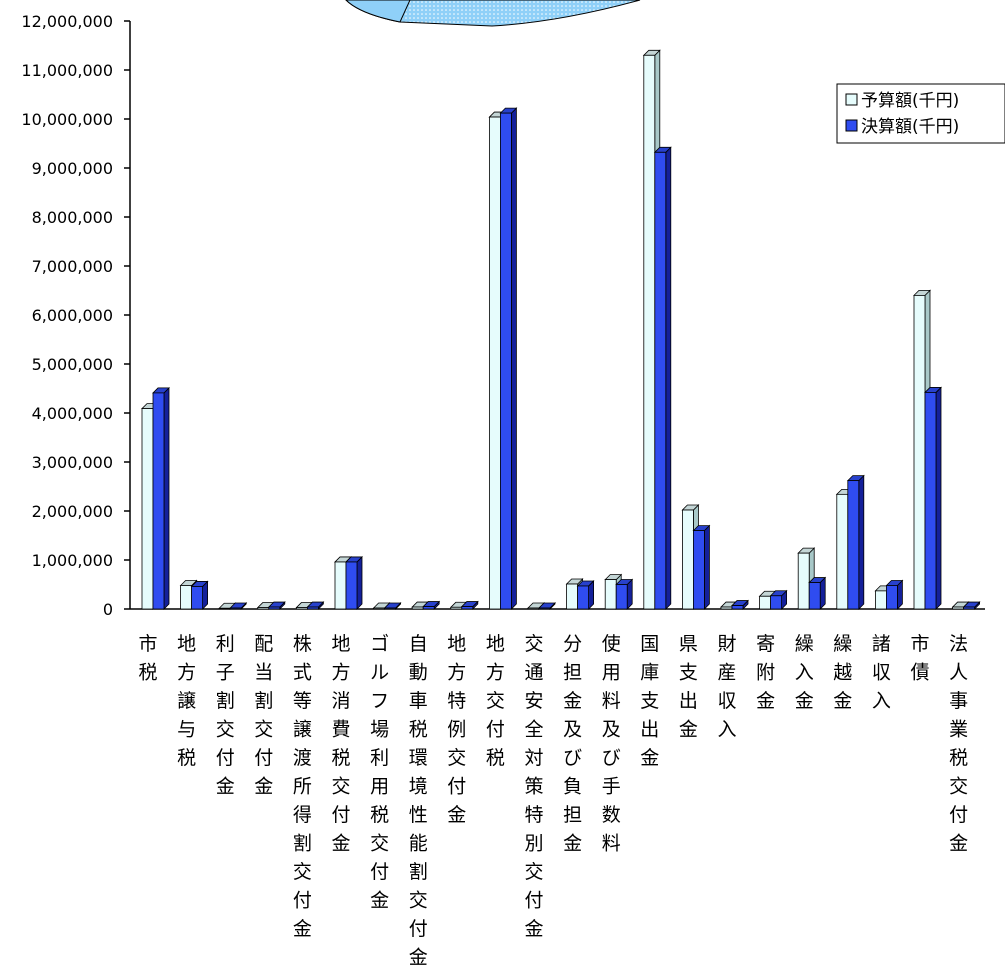 Image resolution: width=1005 pixels, height=975 pixels. I want to click on legend-label: 決算額(千円), so click(910, 127).